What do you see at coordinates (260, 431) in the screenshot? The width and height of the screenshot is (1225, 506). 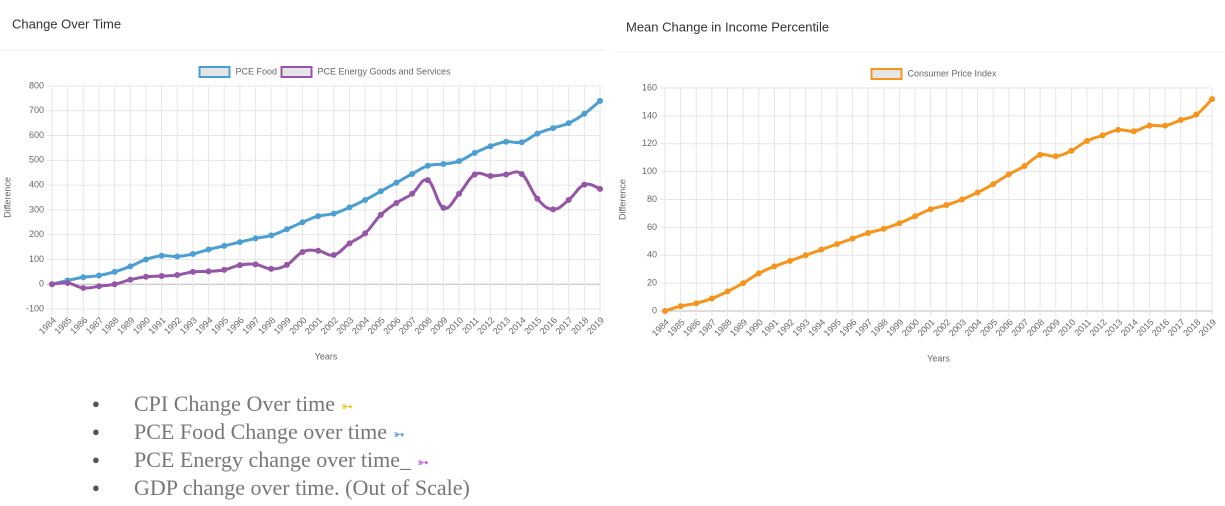 I see `list-text: PCE Food Change over time` at bounding box center [260, 431].